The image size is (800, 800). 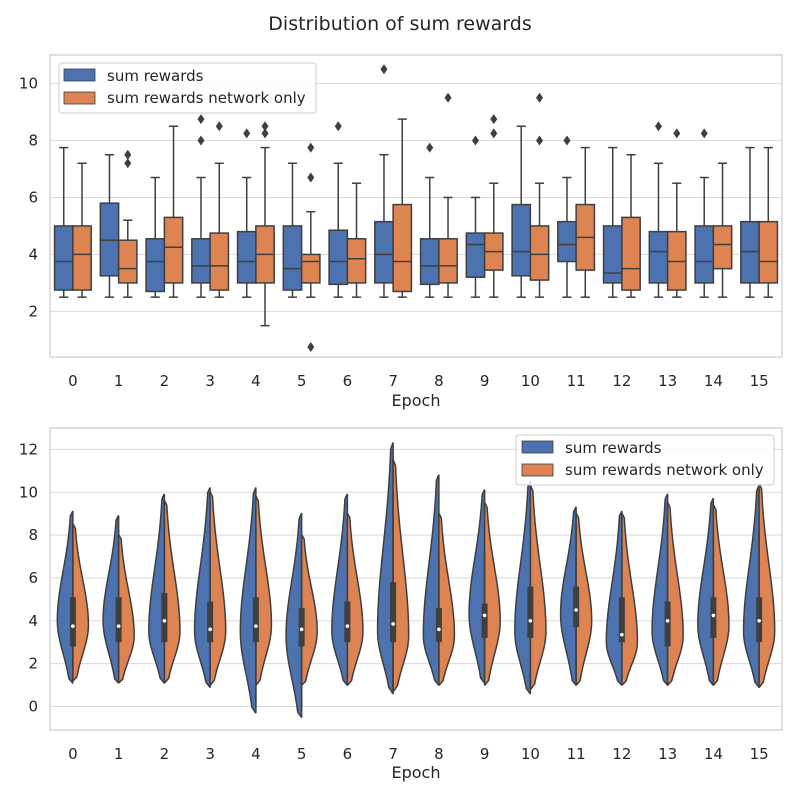 What do you see at coordinates (416, 772) in the screenshot?
I see `violin-x-axis-label: Epoch` at bounding box center [416, 772].